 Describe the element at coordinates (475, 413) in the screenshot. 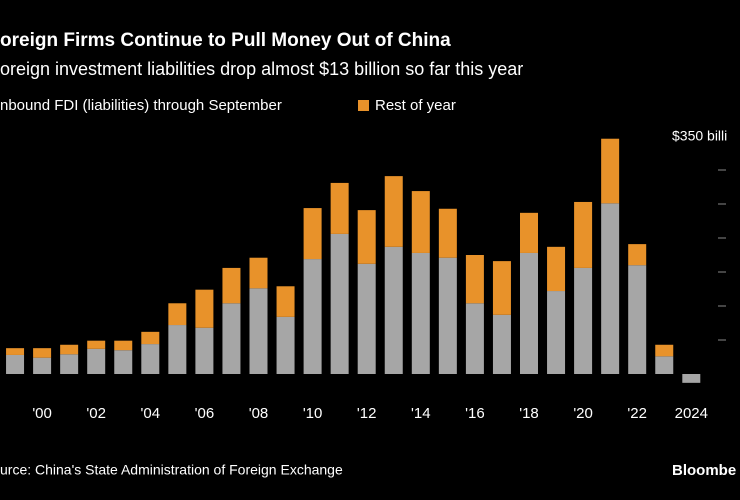

I see `x-tick-label: '16` at that location.